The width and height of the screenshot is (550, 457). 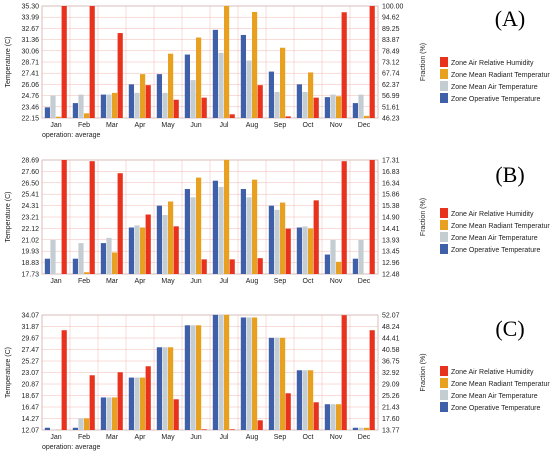 I want to click on bar-zone-air-relative-humidity-aug, so click(x=260, y=266).